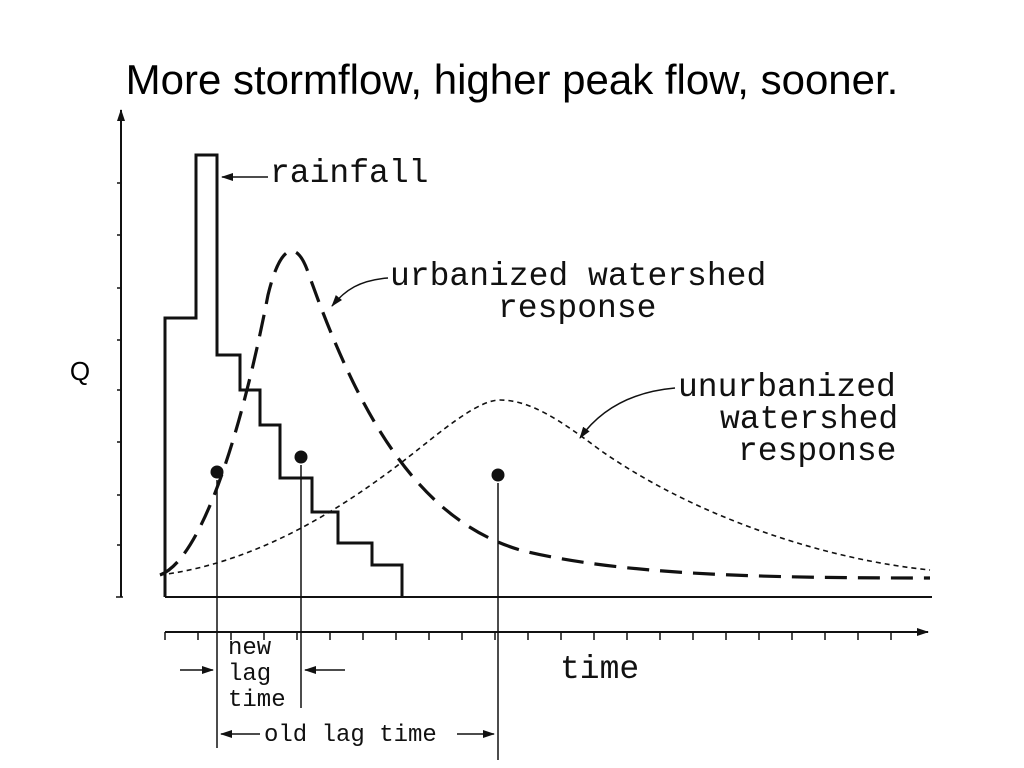 This screenshot has height=768, width=1024. What do you see at coordinates (349, 173) in the screenshot?
I see `rainfall-label: rainfall` at bounding box center [349, 173].